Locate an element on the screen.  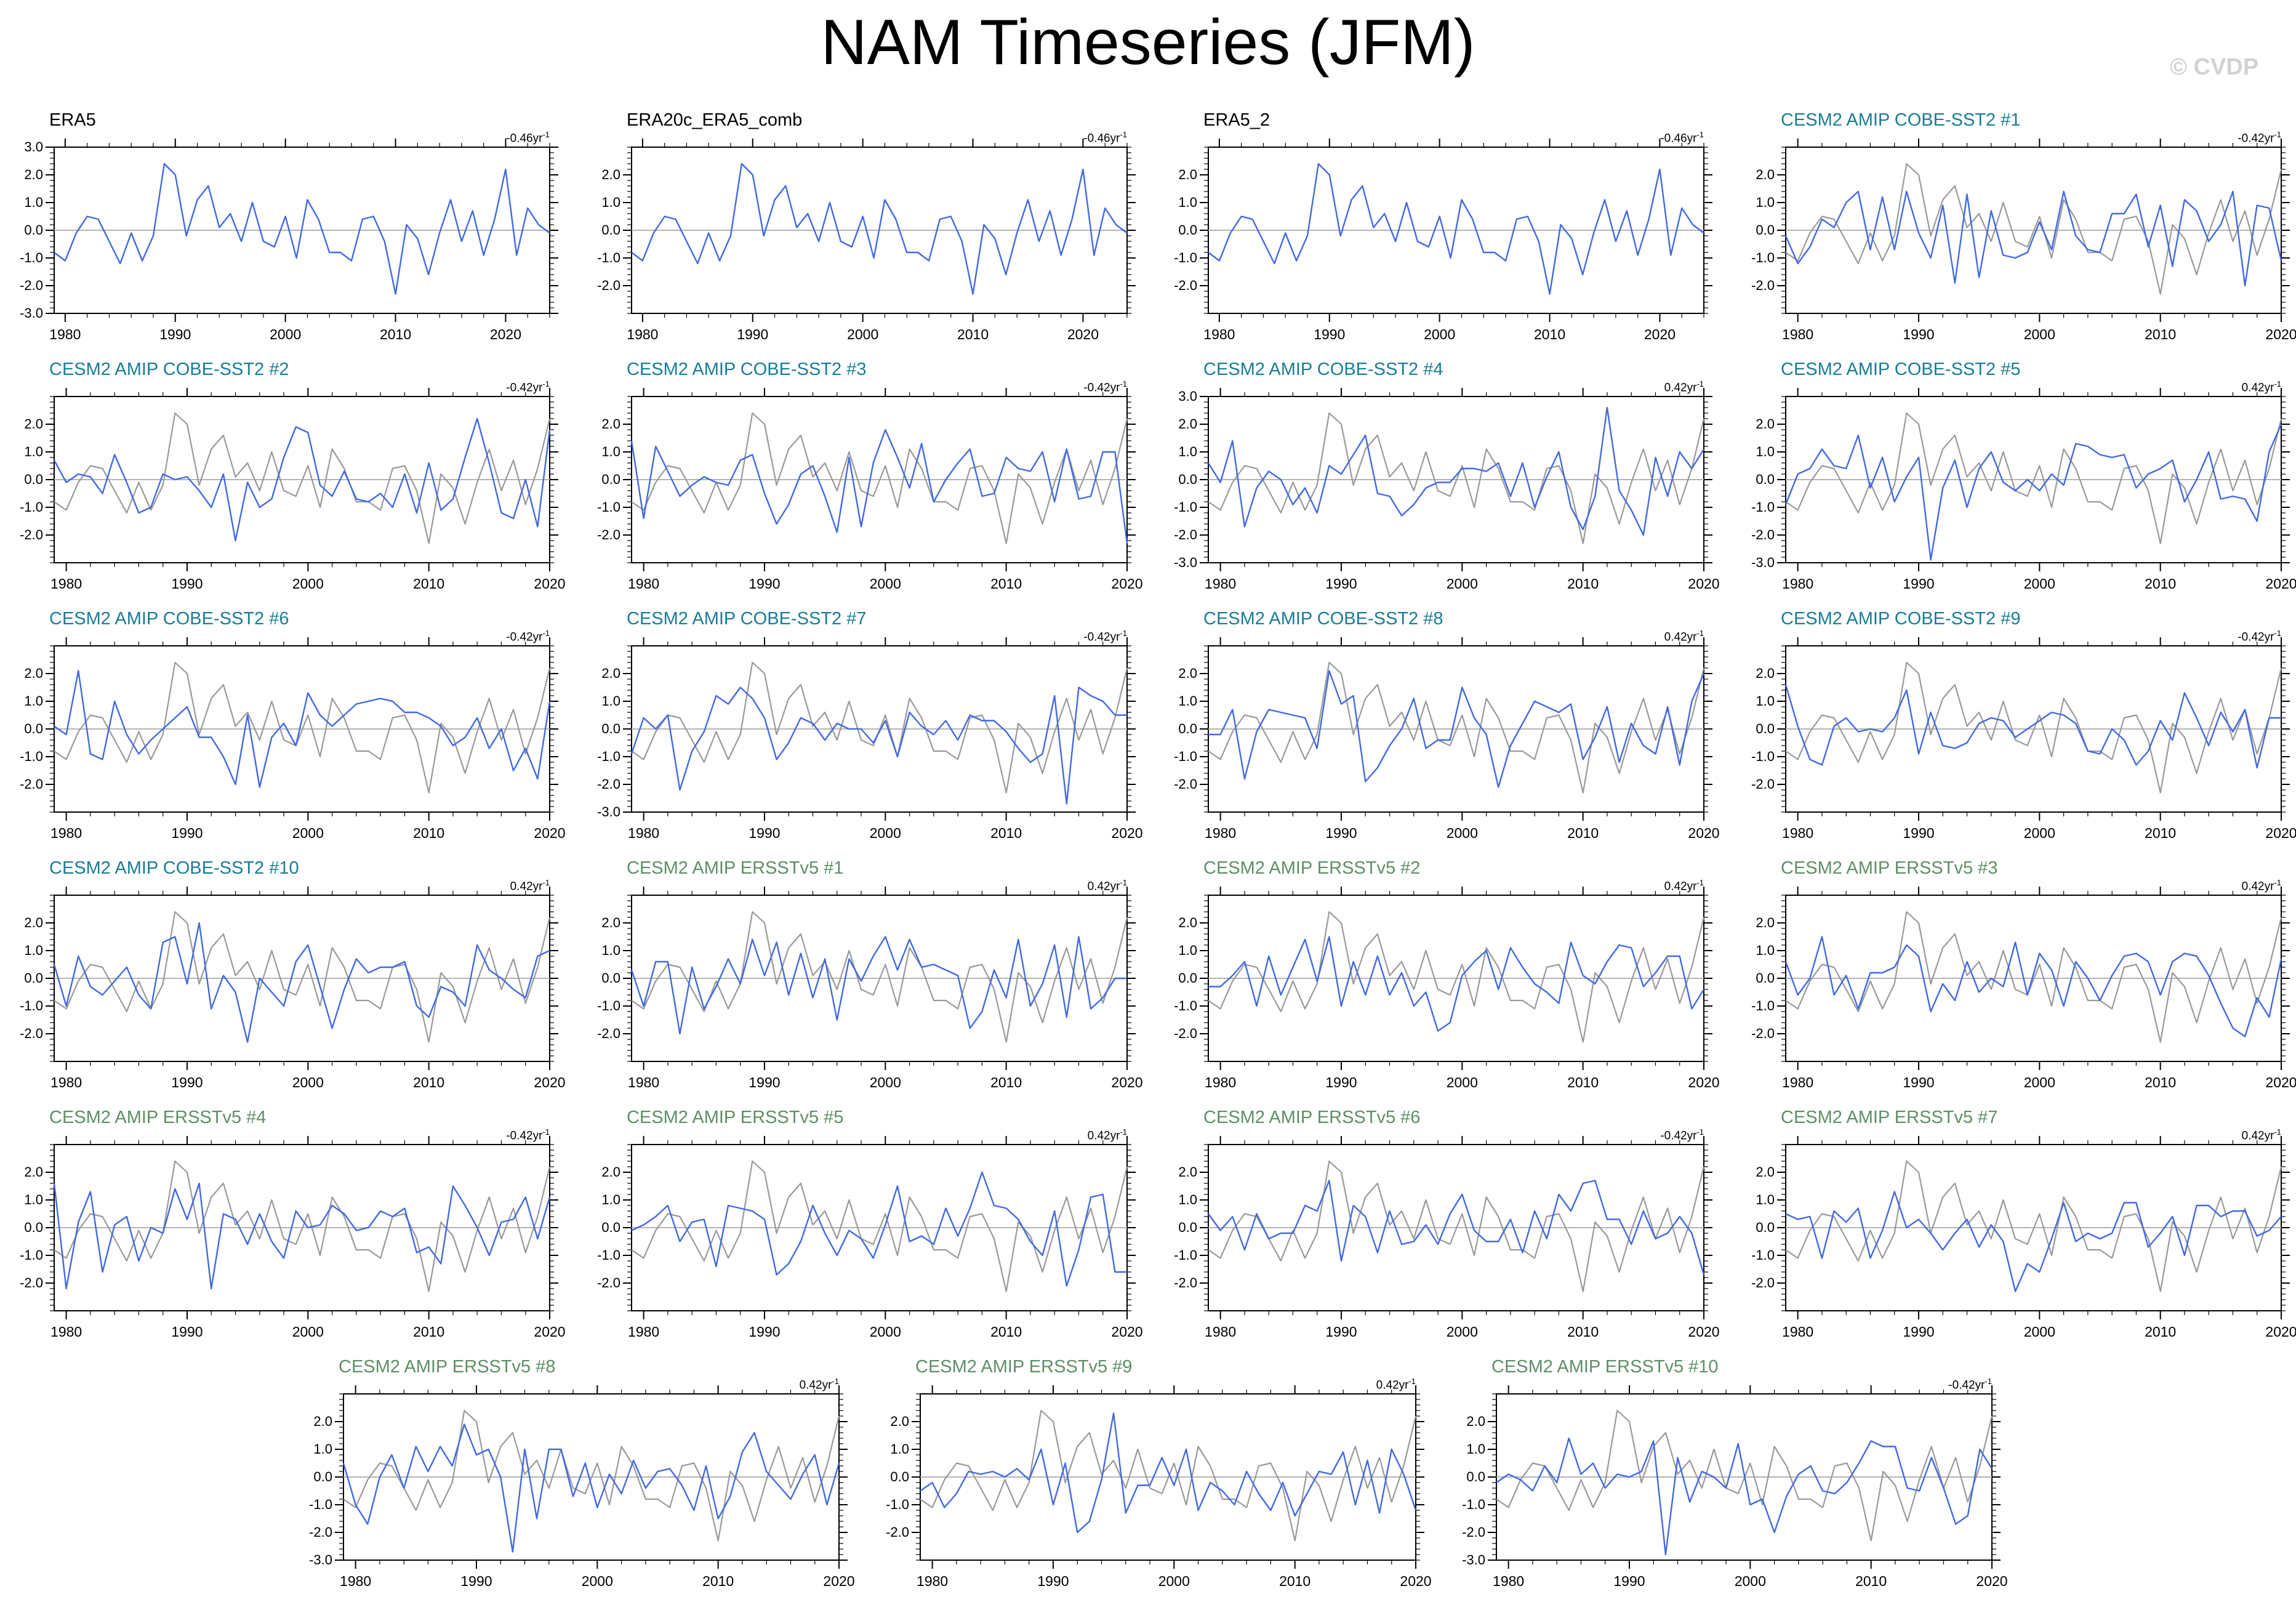
panel-title: CESM2 AMIP COBE-SST2 #1 is located at coordinates (1901, 120).